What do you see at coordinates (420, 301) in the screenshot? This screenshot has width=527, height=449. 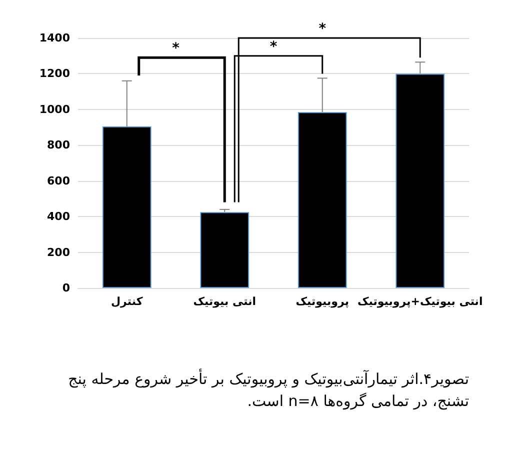 I see `x-tick-label: انتی بیوتیک+پروبیوتیک` at bounding box center [420, 301].